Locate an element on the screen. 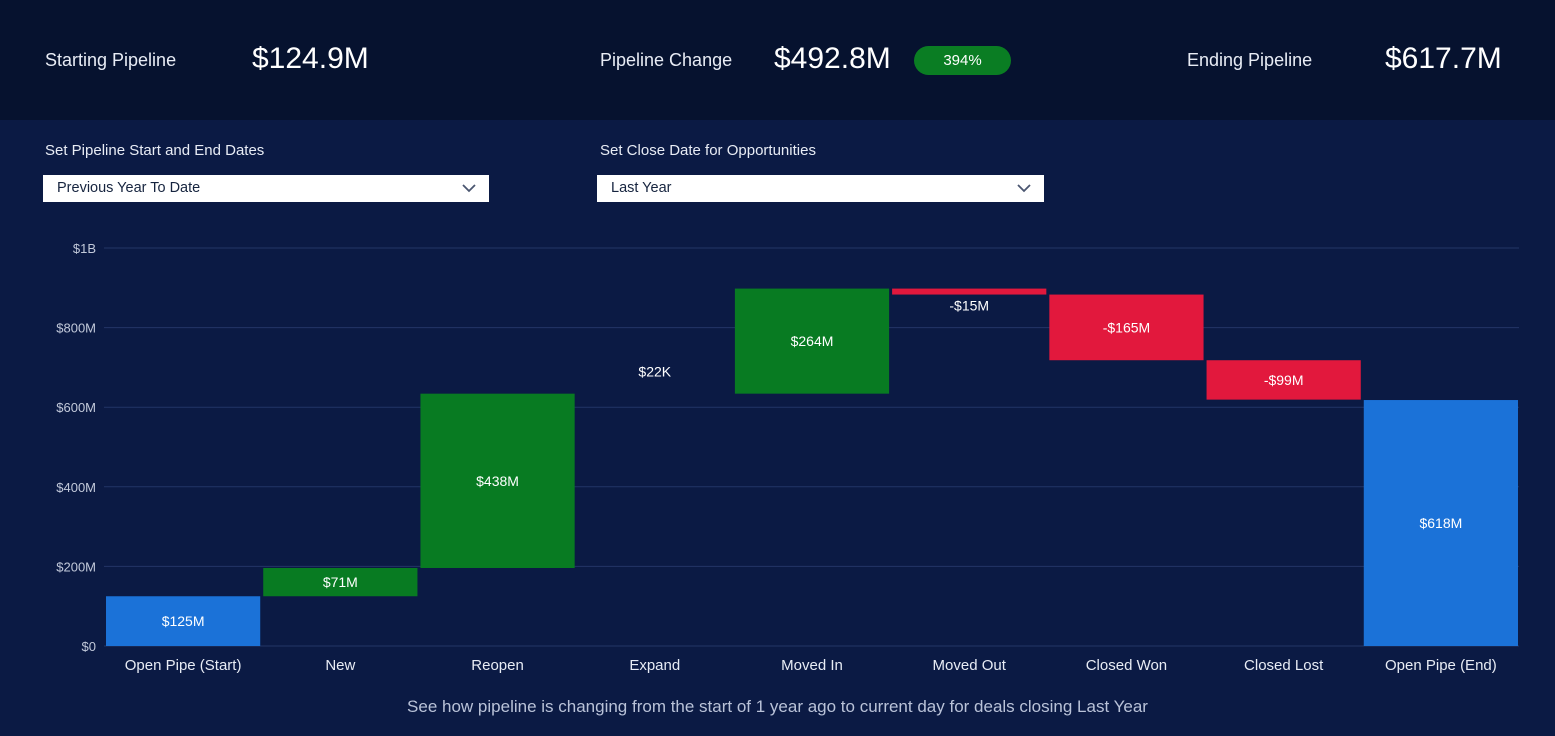 Image resolution: width=1555 pixels, height=736 pixels. bar-open-pipe-end is located at coordinates (1440, 523).